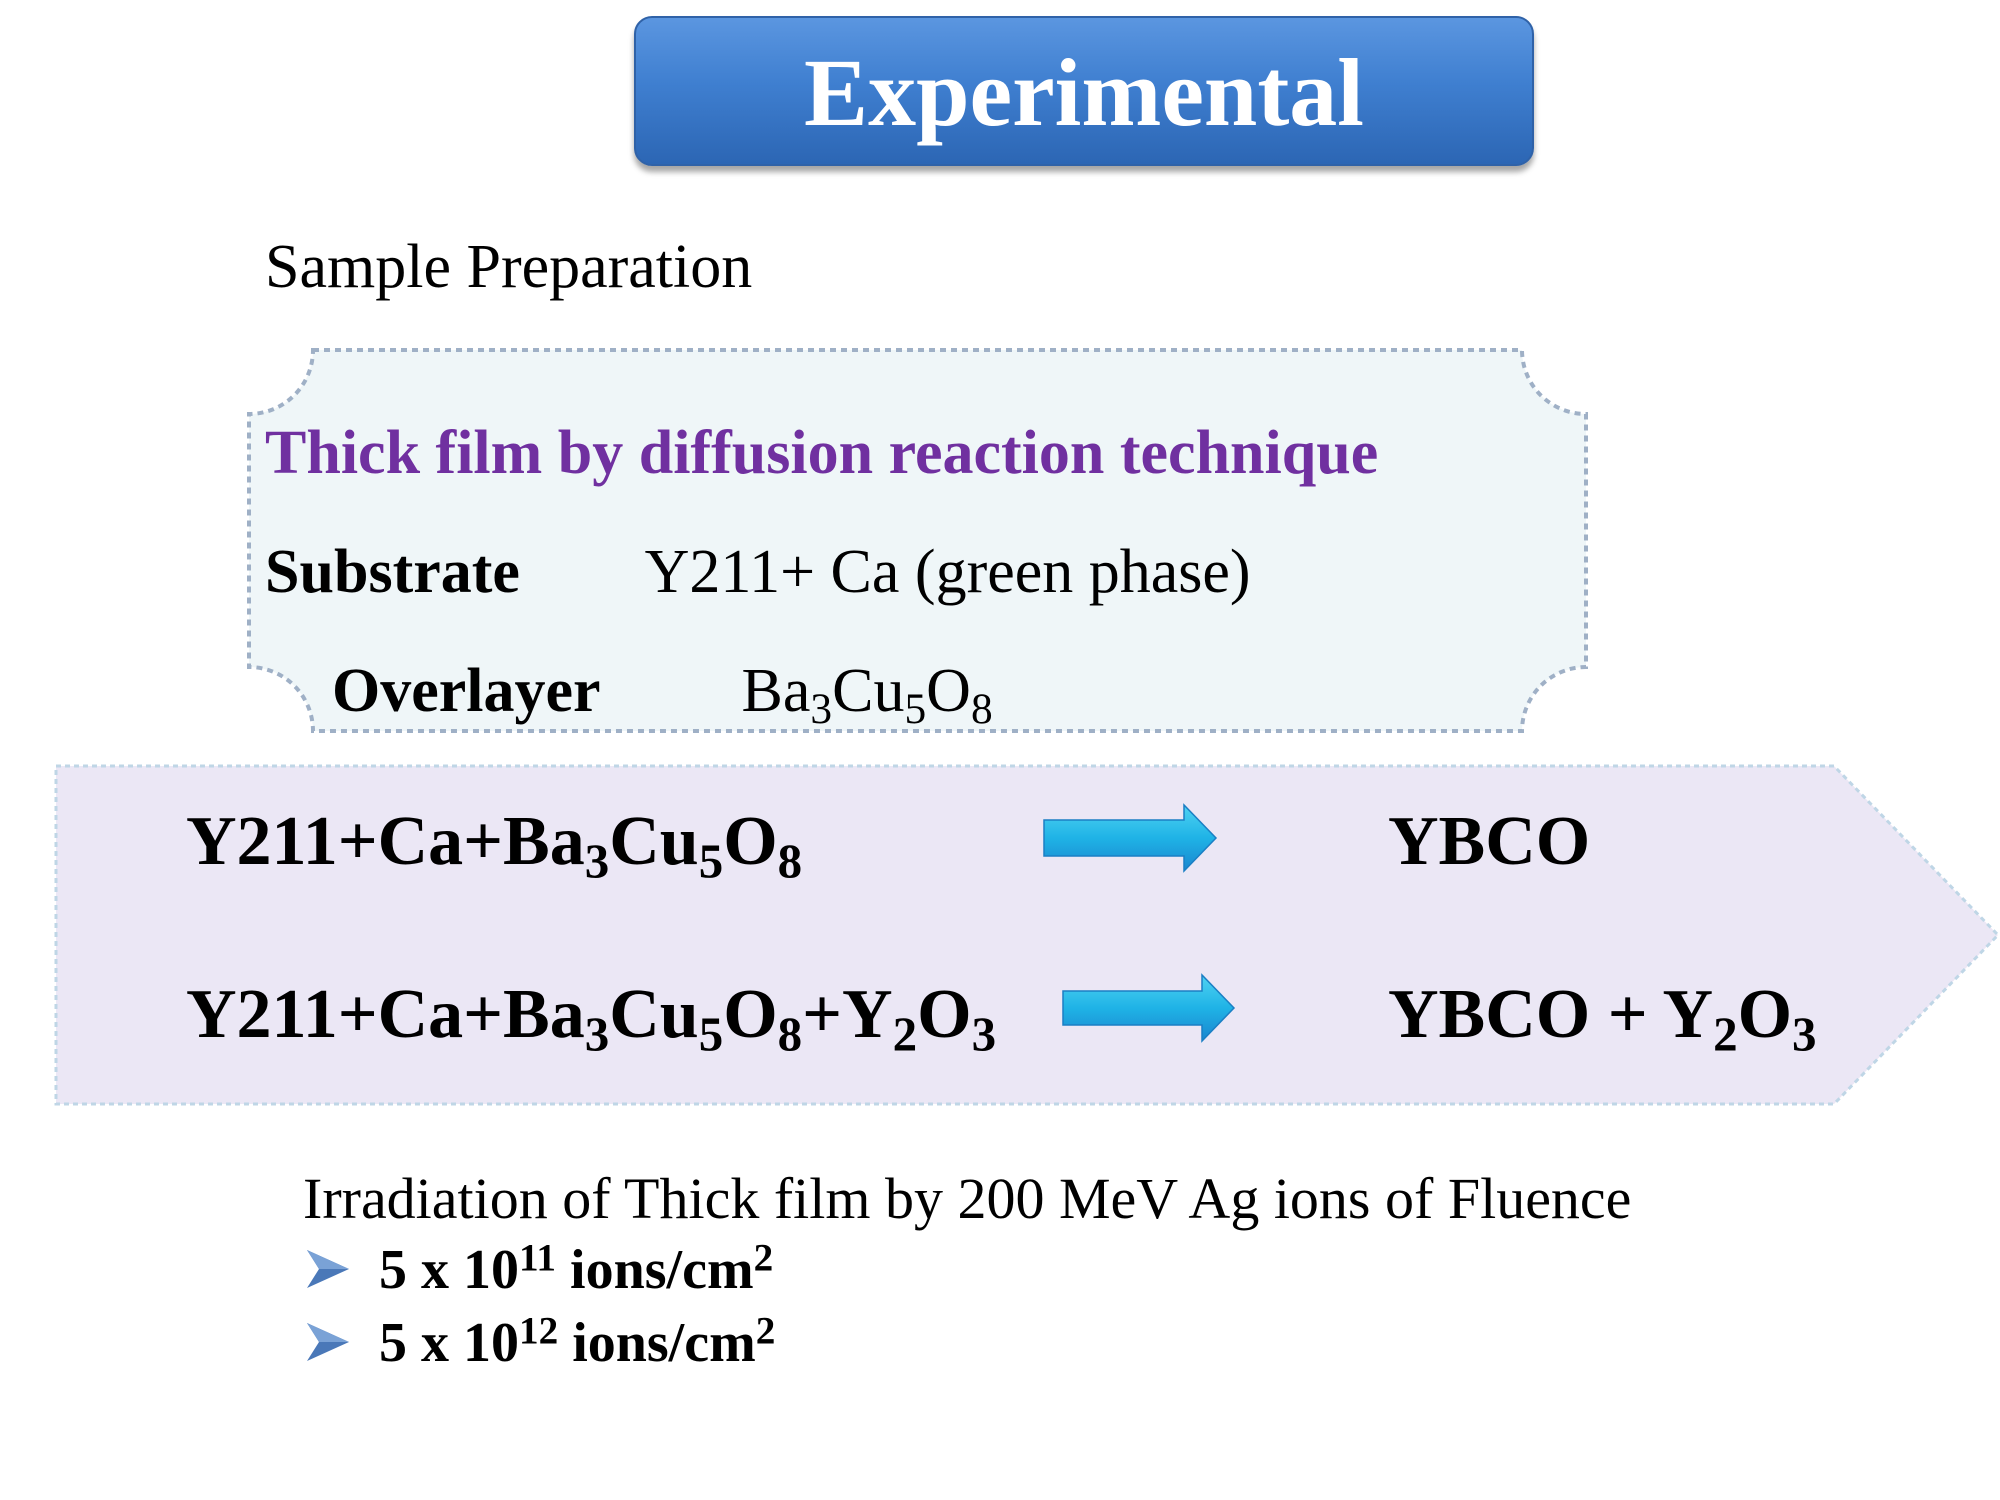 Image resolution: width=2000 pixels, height=1500 pixels. I want to click on overlayer-label: Overlayer, so click(466, 691).